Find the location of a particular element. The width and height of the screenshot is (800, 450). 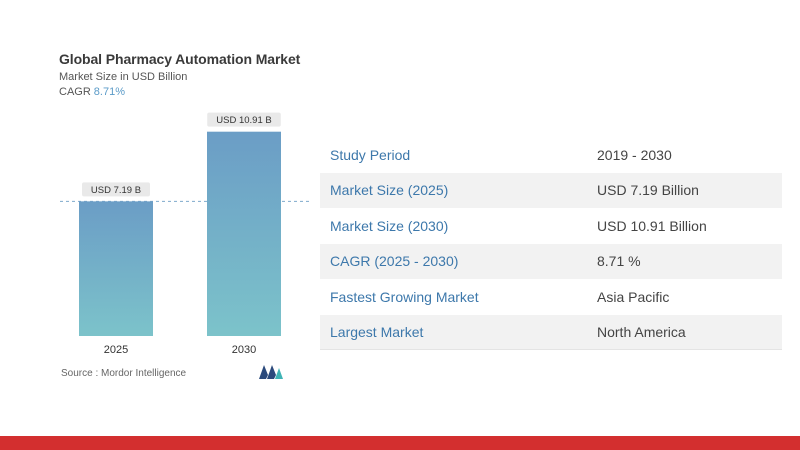

data-label: USD 10.91 B is located at coordinates (243, 120).